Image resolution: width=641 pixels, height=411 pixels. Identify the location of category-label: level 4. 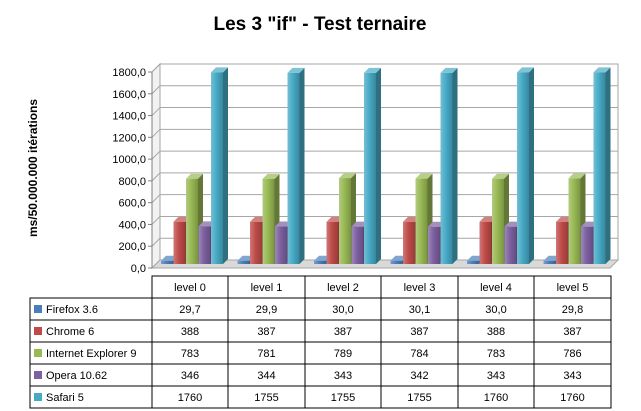
(496, 288).